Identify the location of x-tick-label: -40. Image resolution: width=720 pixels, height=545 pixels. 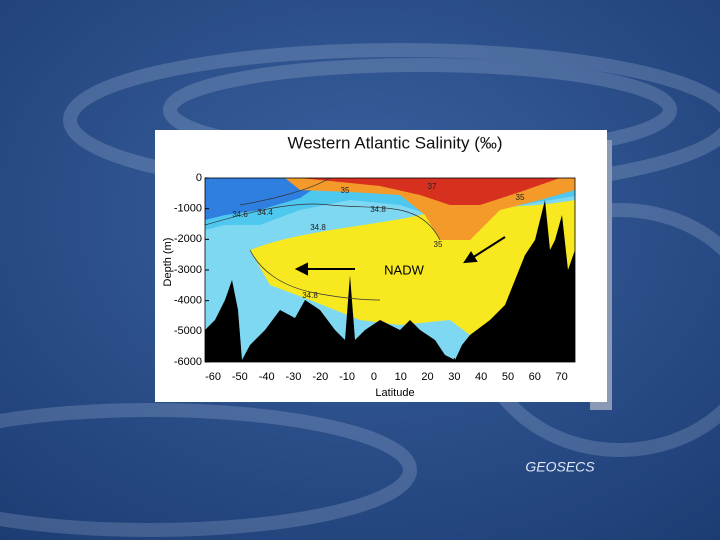
(267, 377).